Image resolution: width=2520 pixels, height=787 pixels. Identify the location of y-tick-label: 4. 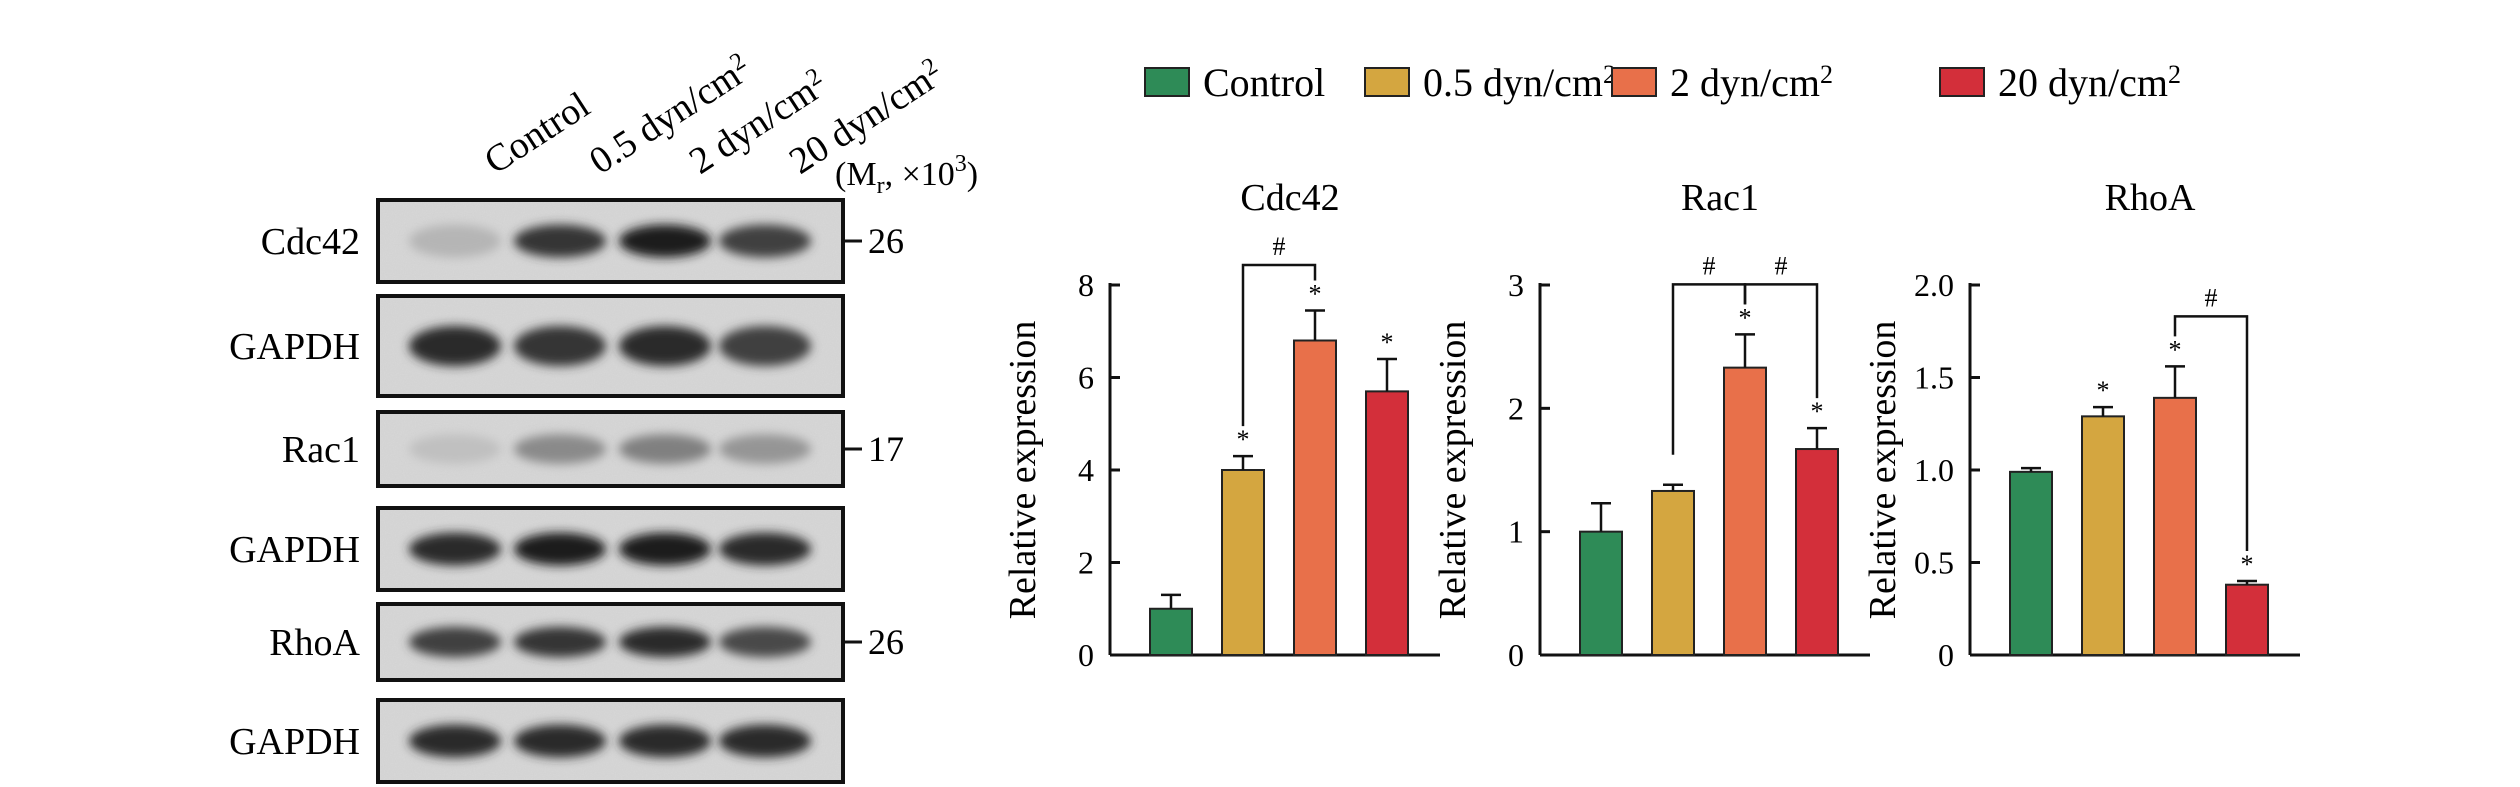
(1086, 470).